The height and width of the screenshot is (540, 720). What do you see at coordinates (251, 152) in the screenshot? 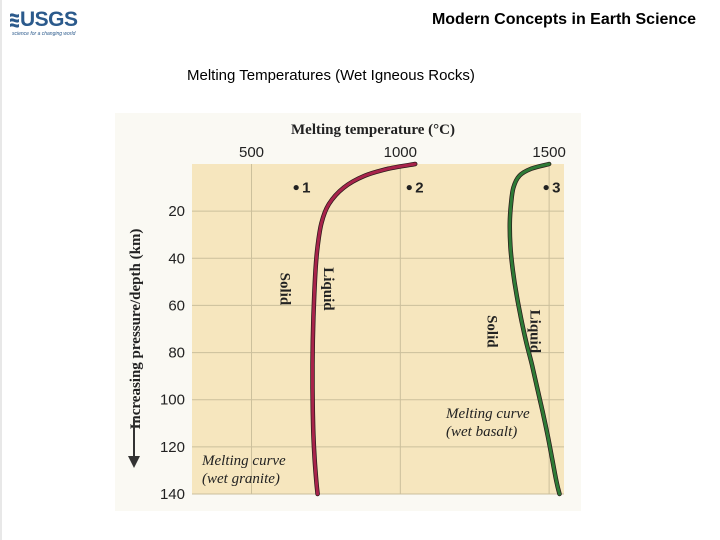
I see `x-tick-label: 500` at bounding box center [251, 152].